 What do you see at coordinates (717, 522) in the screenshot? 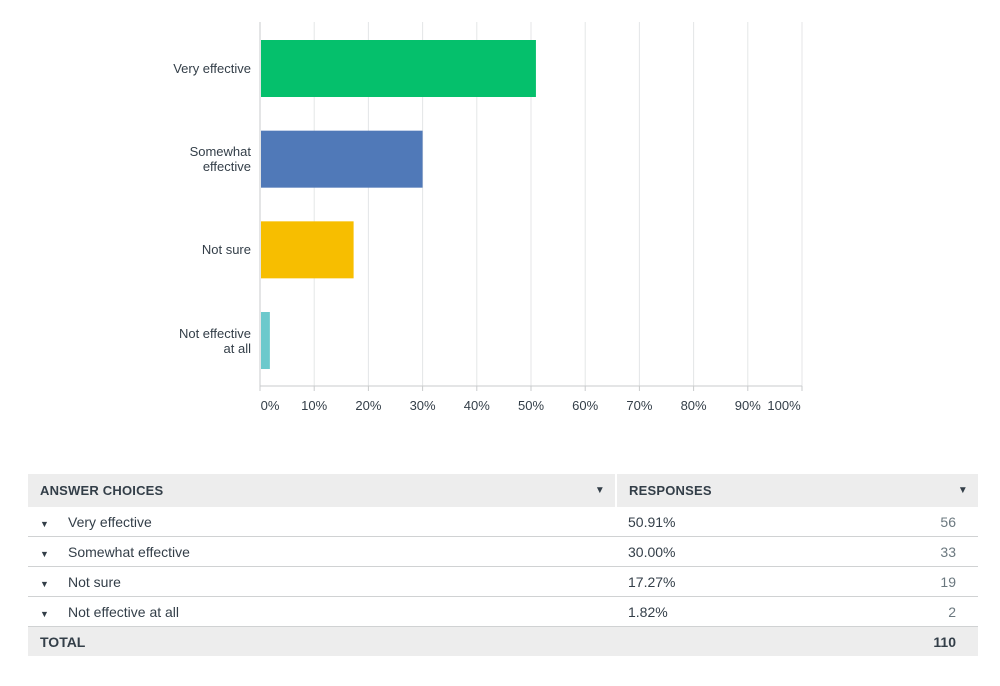
I see `percent-cell: 50.91%` at bounding box center [717, 522].